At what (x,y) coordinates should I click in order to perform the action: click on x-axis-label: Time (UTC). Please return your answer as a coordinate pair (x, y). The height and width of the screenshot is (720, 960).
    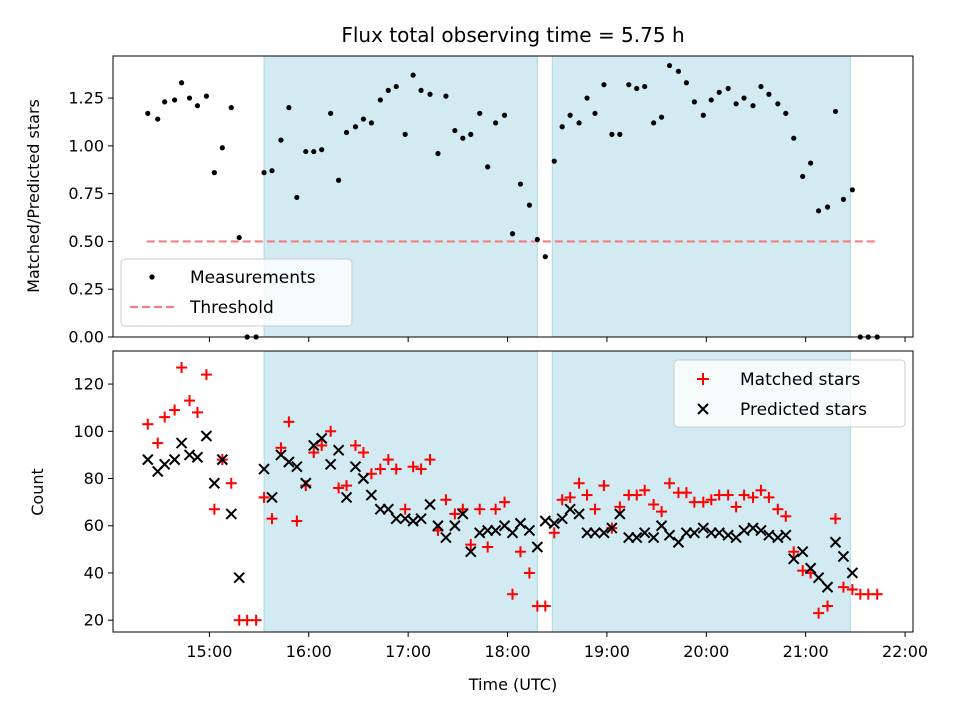
    Looking at the image, I should click on (512, 684).